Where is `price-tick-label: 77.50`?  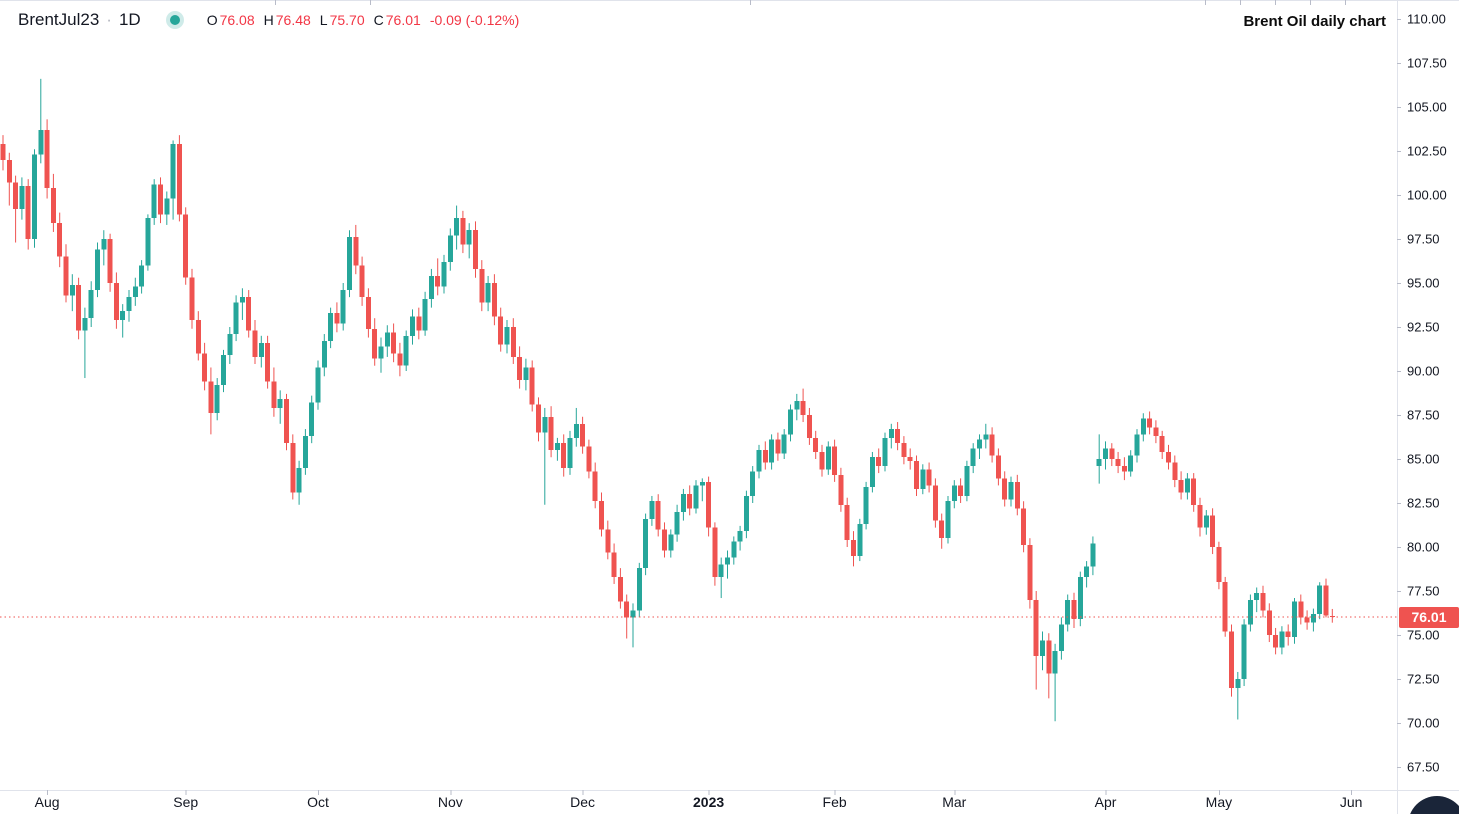
price-tick-label: 77.50 is located at coordinates (1423, 591).